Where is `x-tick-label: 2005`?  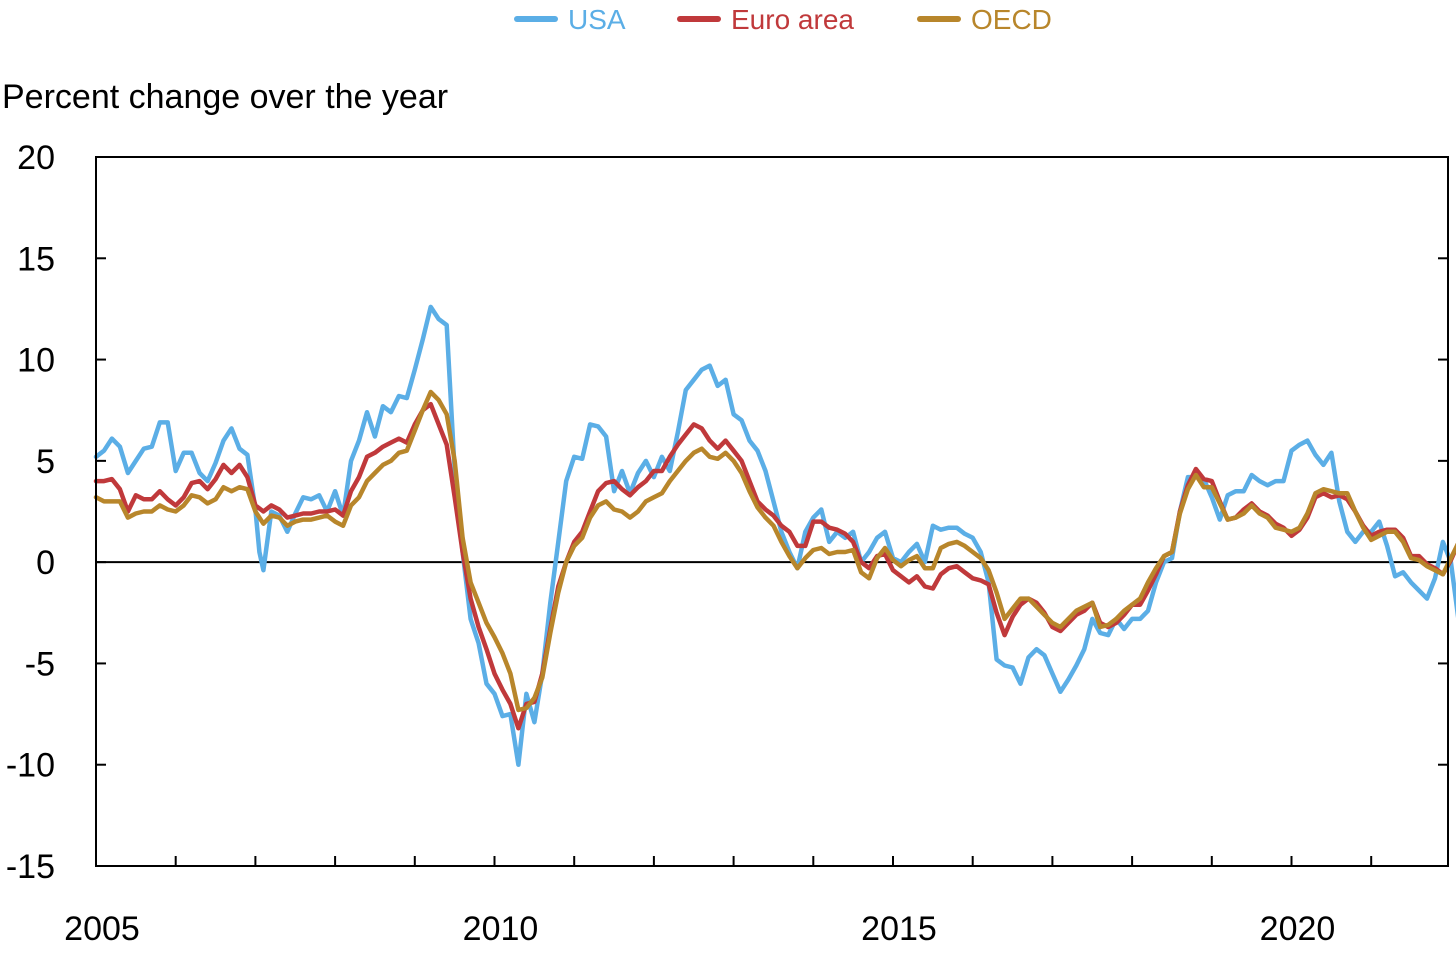
x-tick-label: 2005 is located at coordinates (102, 929).